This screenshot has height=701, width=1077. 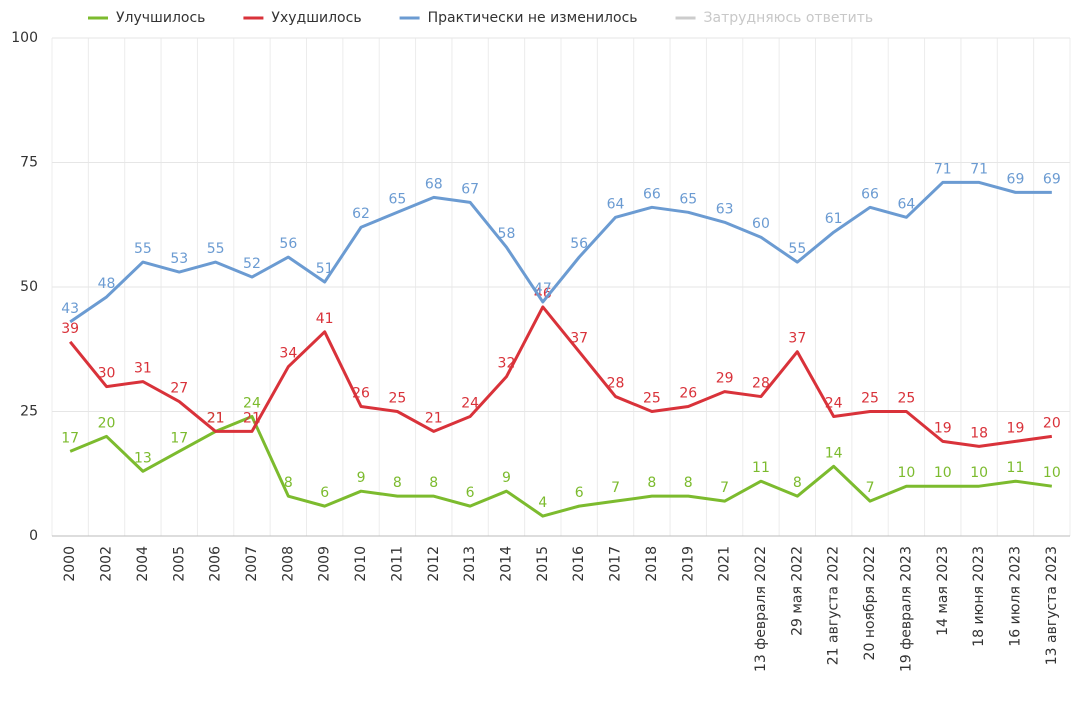 I want to click on legend-item: Ухудшилось, so click(x=316, y=18).